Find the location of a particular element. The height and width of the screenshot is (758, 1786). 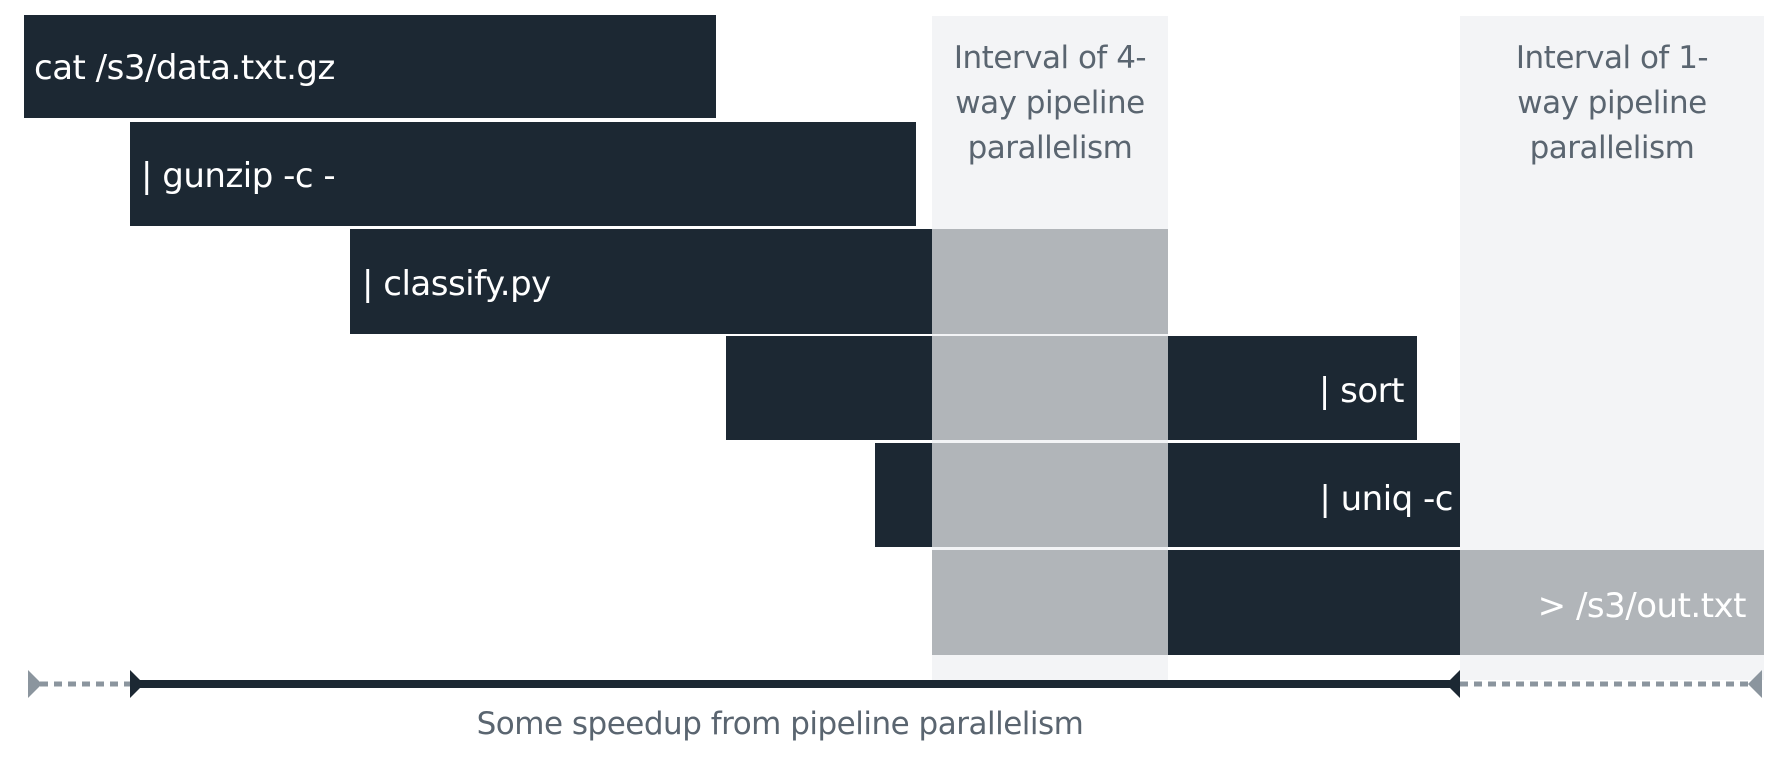

stage-wait-sort is located at coordinates (1050, 388).